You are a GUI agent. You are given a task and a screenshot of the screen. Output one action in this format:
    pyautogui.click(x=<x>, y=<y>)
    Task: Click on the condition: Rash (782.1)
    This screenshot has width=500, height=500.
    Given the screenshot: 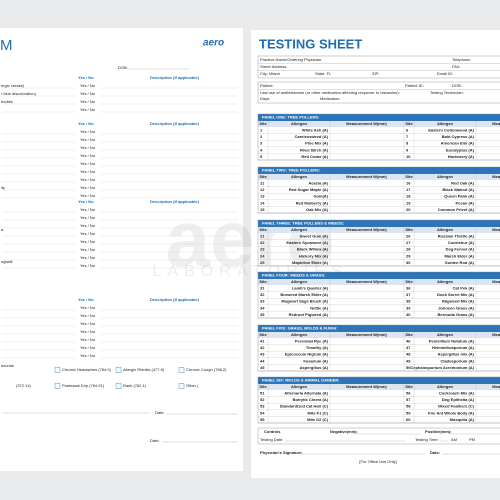 What is the action you would take?
    pyautogui.click(x=135, y=385)
    